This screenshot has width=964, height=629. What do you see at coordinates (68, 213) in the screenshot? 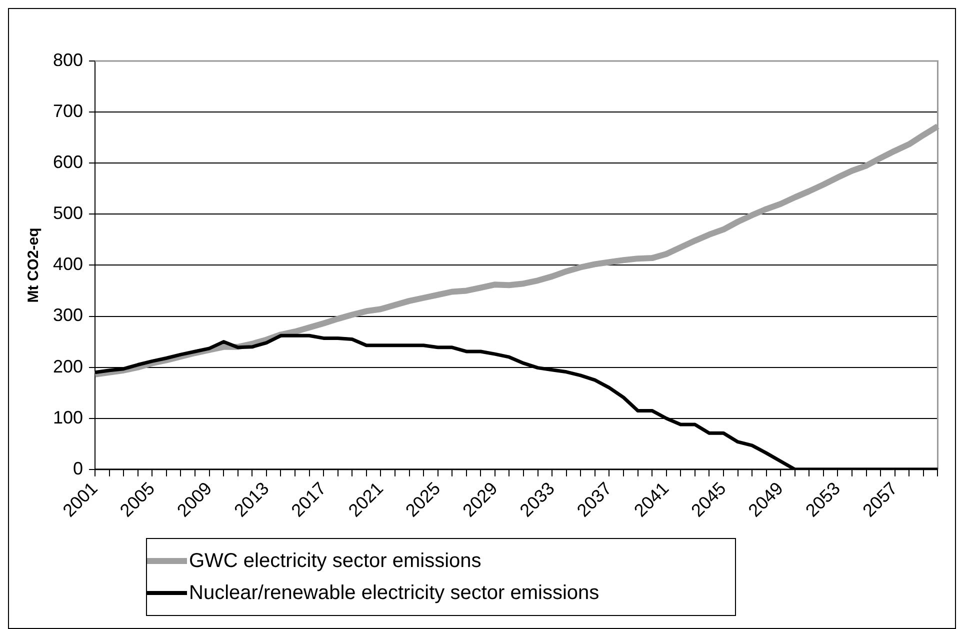
I see `y-tick-label: 500` at bounding box center [68, 213].